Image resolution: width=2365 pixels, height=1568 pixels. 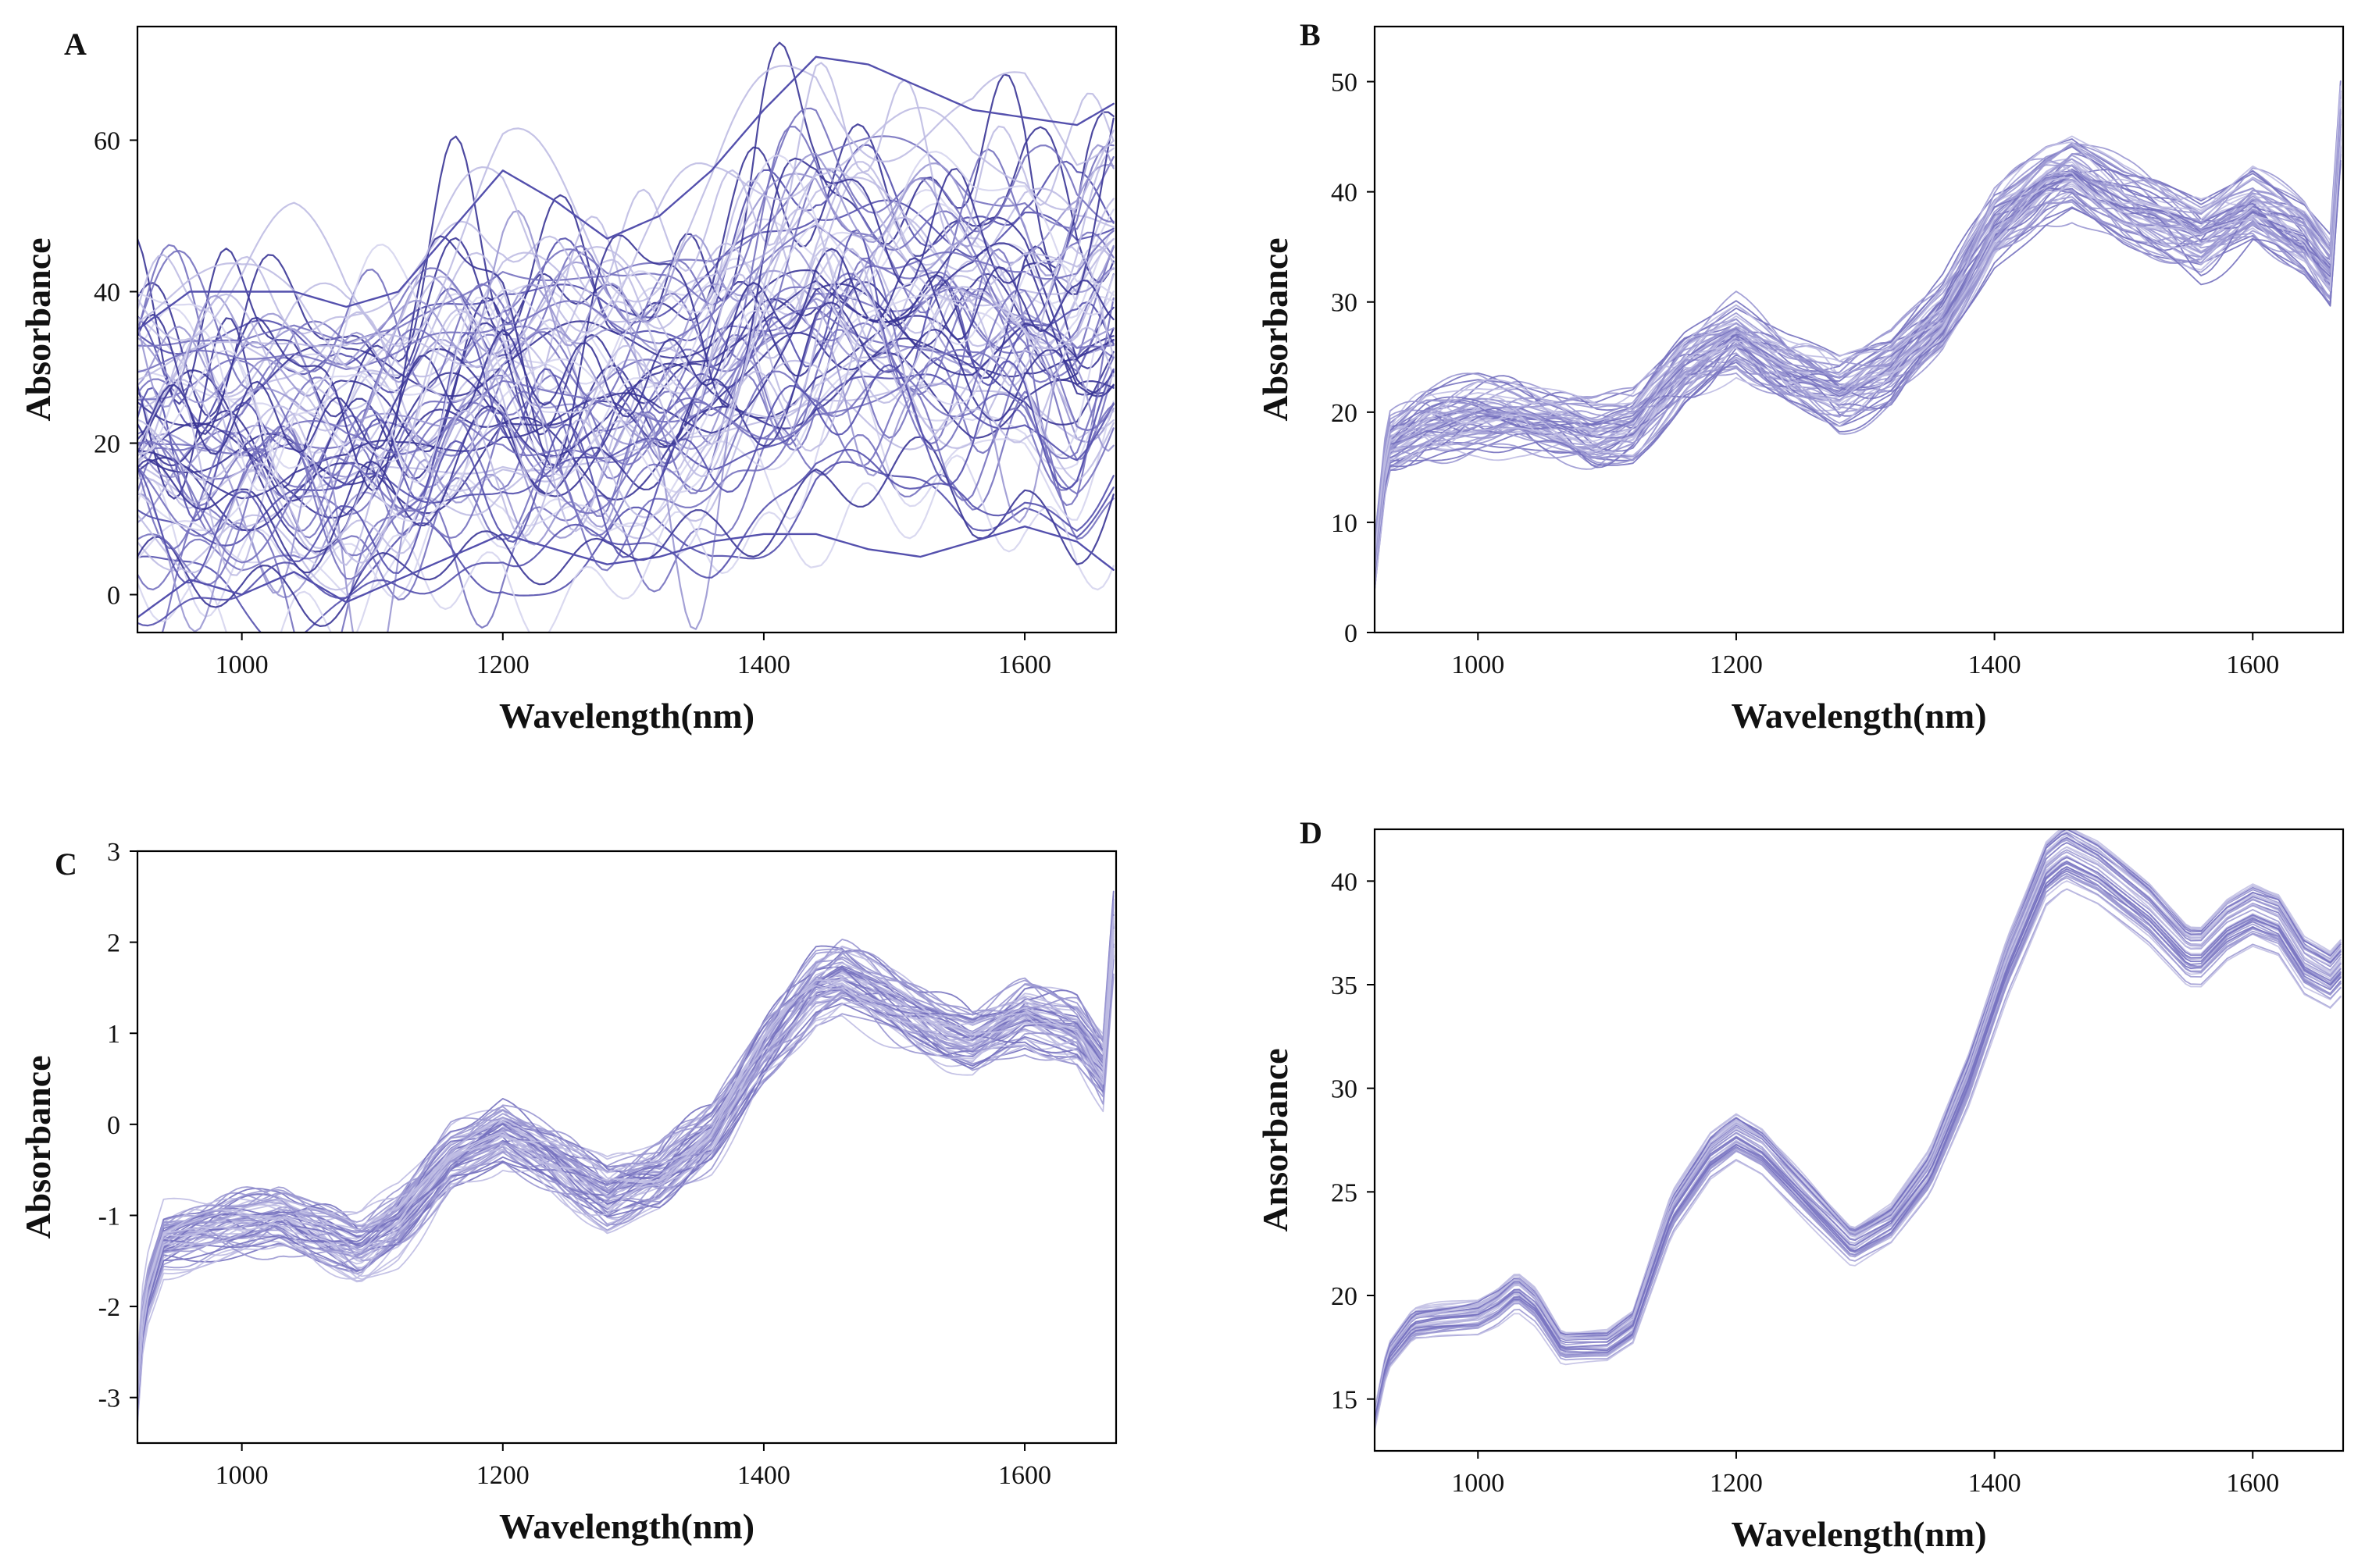 I want to click on y-tick-label: 0, so click(x=113, y=596).